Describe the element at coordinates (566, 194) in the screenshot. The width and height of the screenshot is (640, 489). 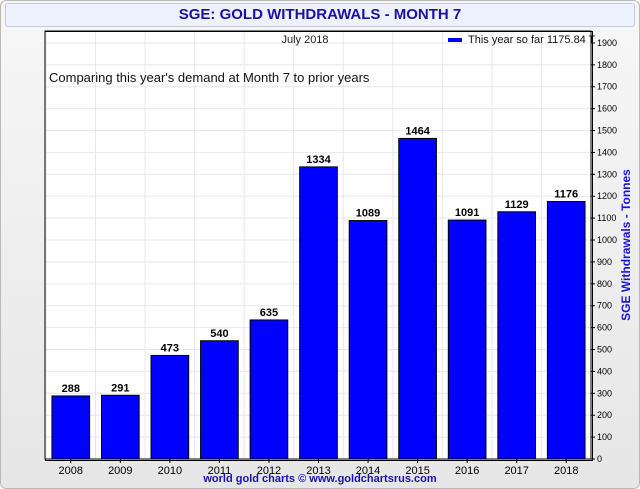
I see `data-label: 1176` at that location.